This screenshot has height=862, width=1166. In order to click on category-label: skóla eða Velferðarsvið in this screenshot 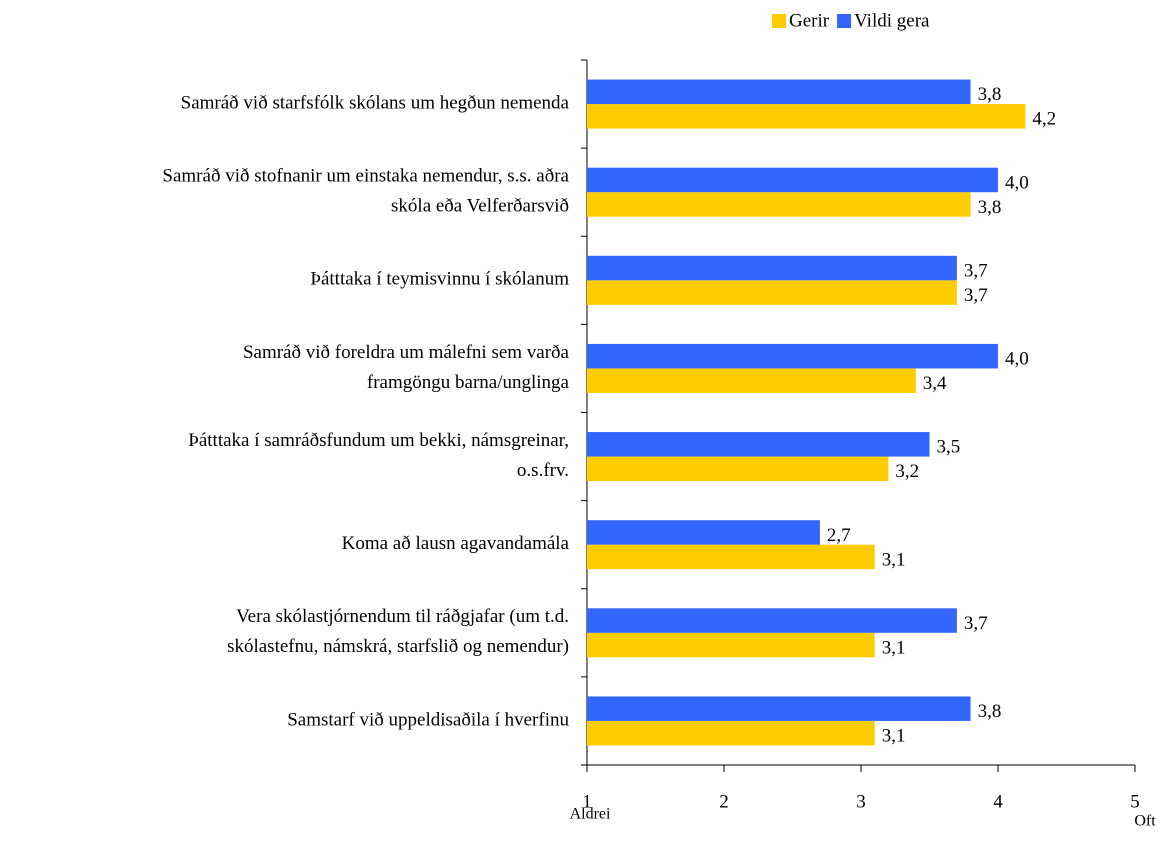, I will do `click(480, 206)`.